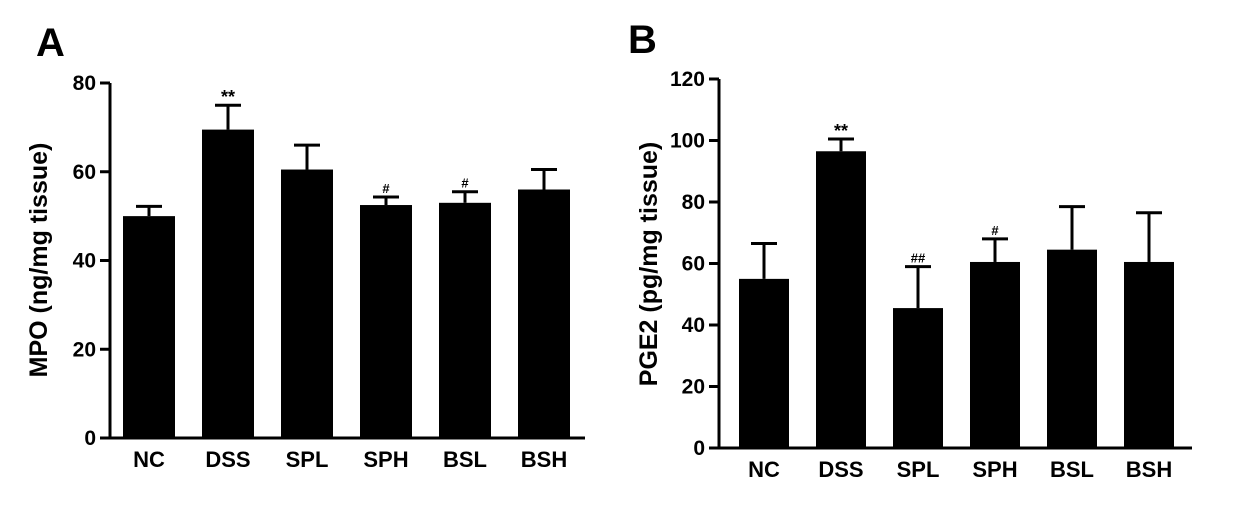 This screenshot has height=509, width=1260. Describe the element at coordinates (687, 79) in the screenshot. I see `panel-b-y-tick-label: 120` at that location.